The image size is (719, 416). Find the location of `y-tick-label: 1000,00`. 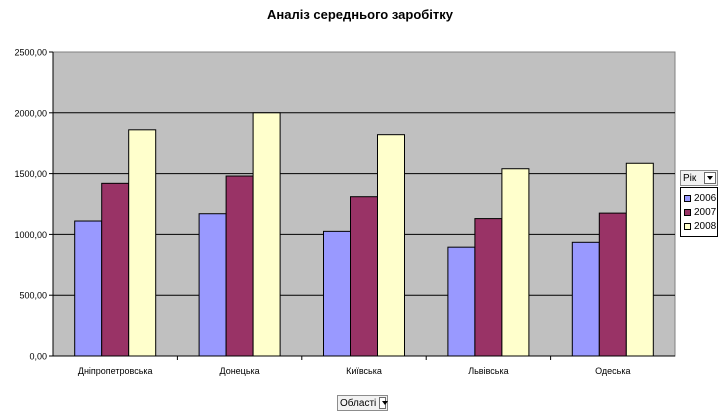

y-tick-label: 1000,00 is located at coordinates (30, 235).